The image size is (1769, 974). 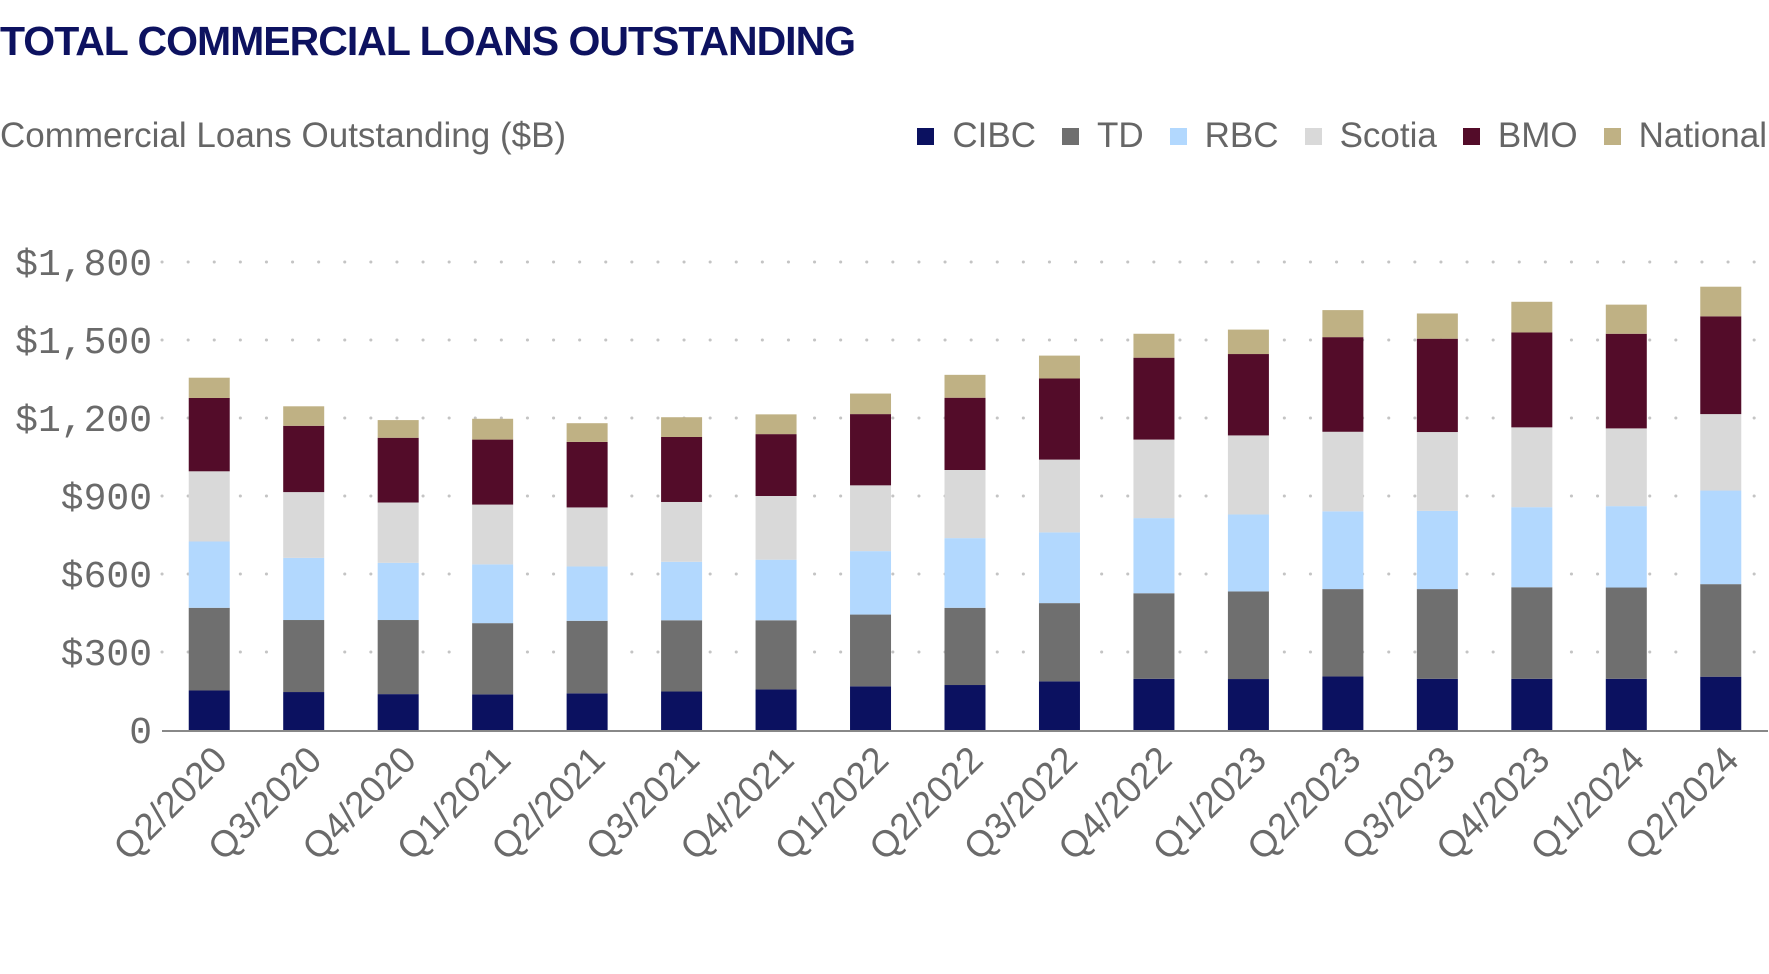 I want to click on bar-segment-national-q4-2023, so click(x=1532, y=317).